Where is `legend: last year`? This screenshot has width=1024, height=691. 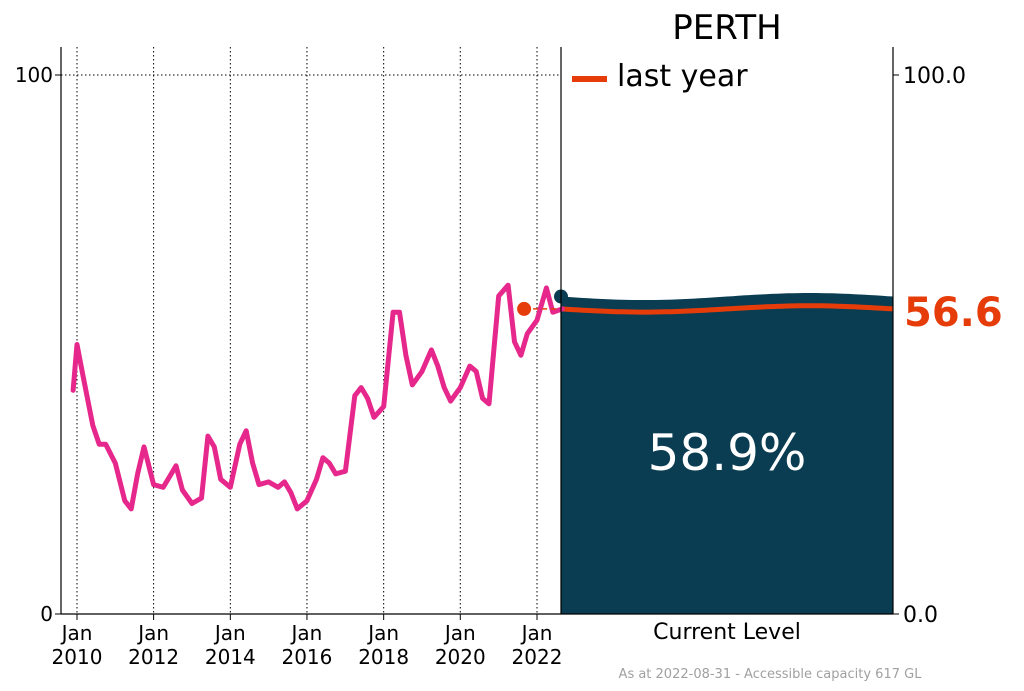
legend: last year is located at coordinates (660, 76).